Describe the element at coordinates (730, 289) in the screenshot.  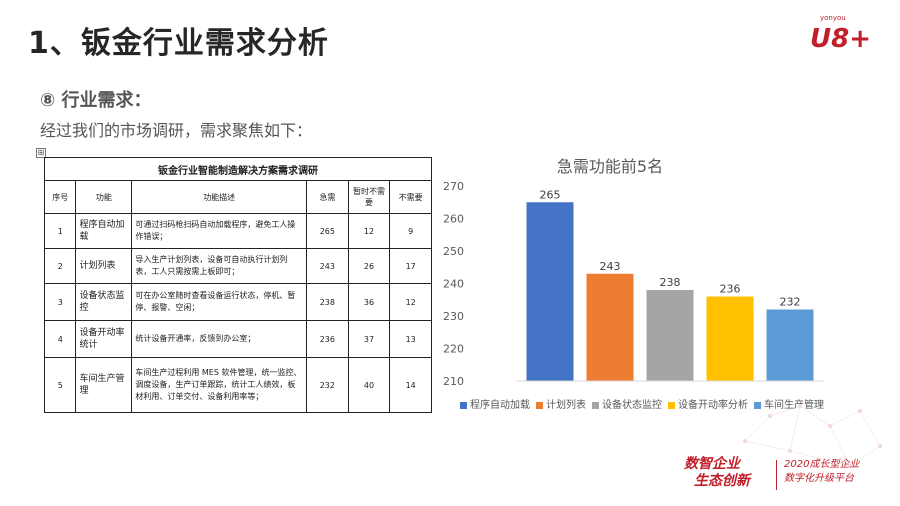
I see `bar-data-label: 236` at that location.